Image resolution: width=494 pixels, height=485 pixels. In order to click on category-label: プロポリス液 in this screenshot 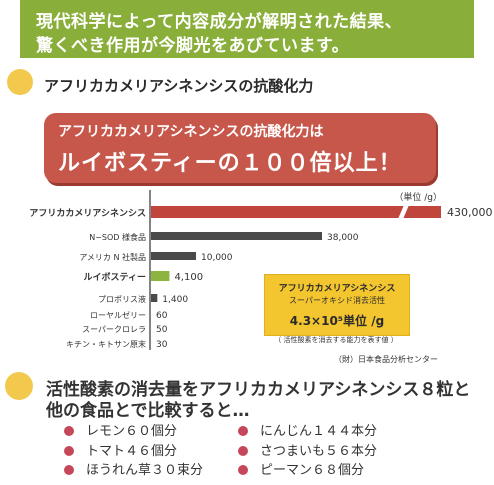, I will do `click(122, 299)`.